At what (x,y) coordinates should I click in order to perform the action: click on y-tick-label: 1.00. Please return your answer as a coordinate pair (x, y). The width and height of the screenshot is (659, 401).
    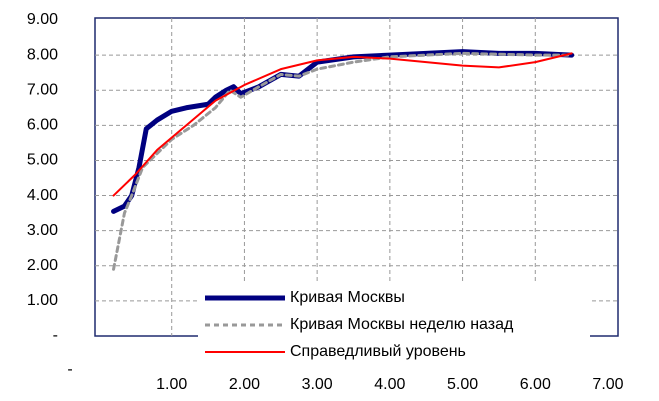
    Looking at the image, I should click on (42, 300).